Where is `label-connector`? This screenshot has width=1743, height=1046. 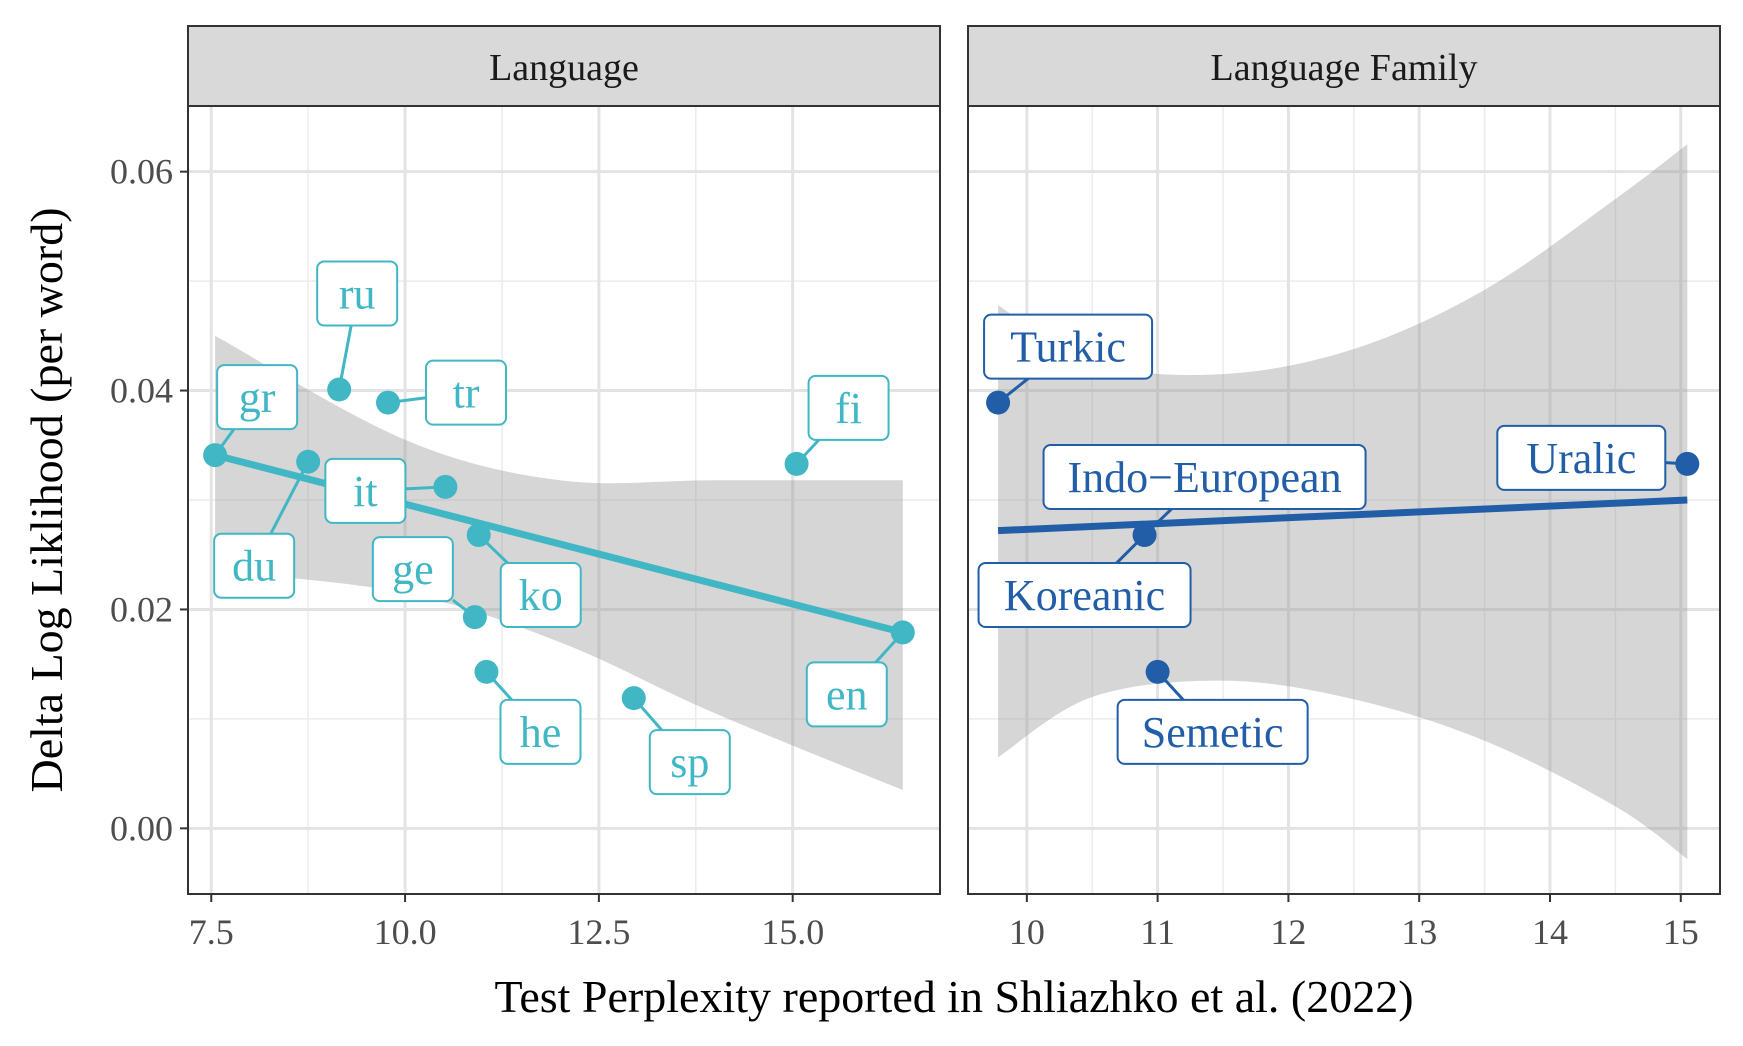 label-connector is located at coordinates (289, 498).